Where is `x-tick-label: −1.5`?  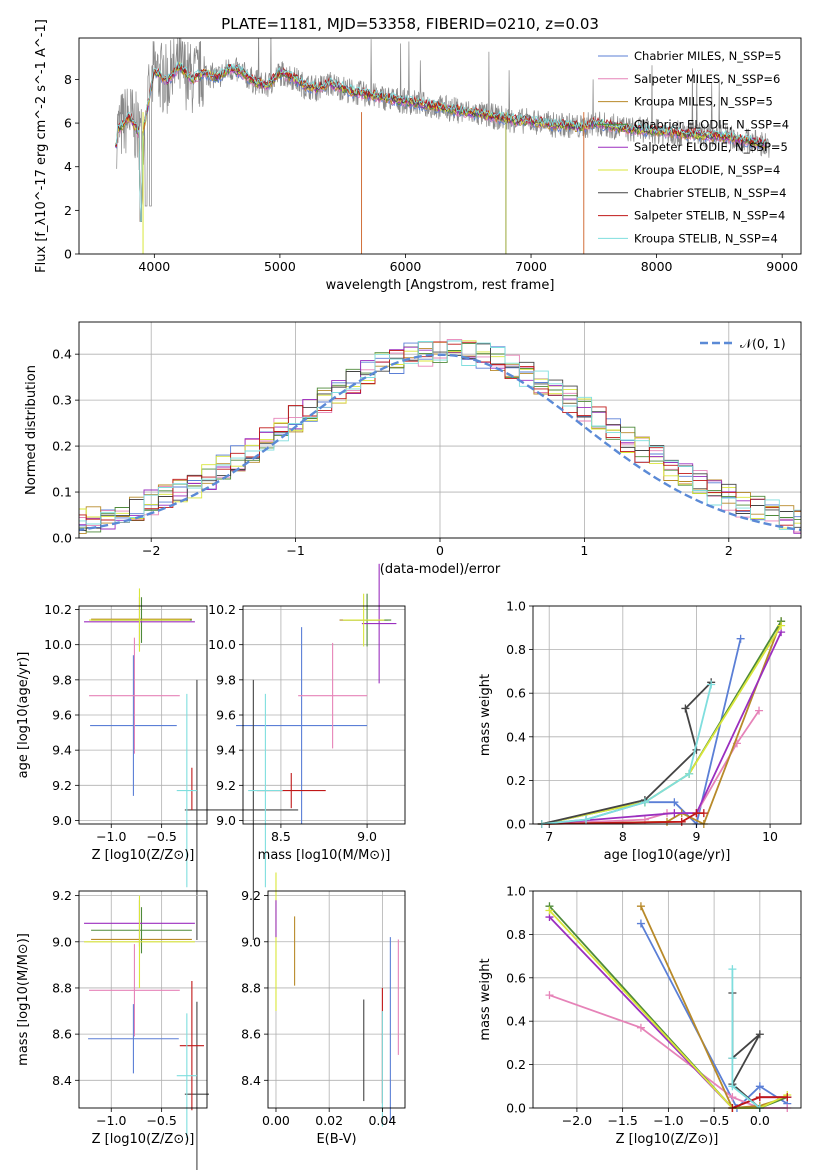
x-tick-label: −1.5 is located at coordinates (622, 1120).